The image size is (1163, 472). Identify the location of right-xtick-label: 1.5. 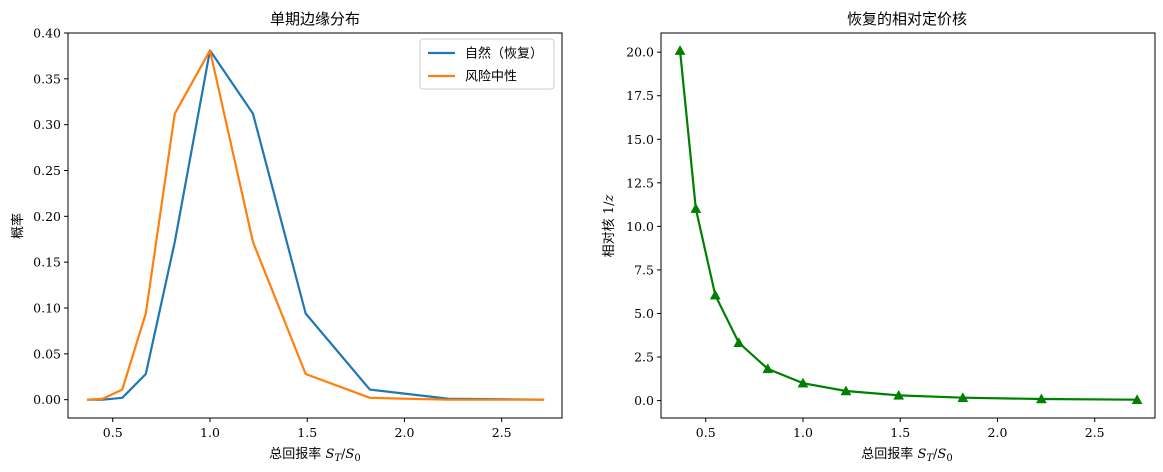
(900, 432).